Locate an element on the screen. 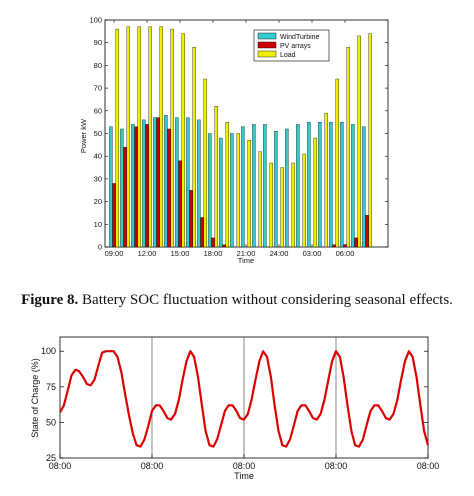 The height and width of the screenshot is (496, 474). line-x-axis: 08:00 08:00 08:00 08:00 08:00 is located at coordinates (244, 462).